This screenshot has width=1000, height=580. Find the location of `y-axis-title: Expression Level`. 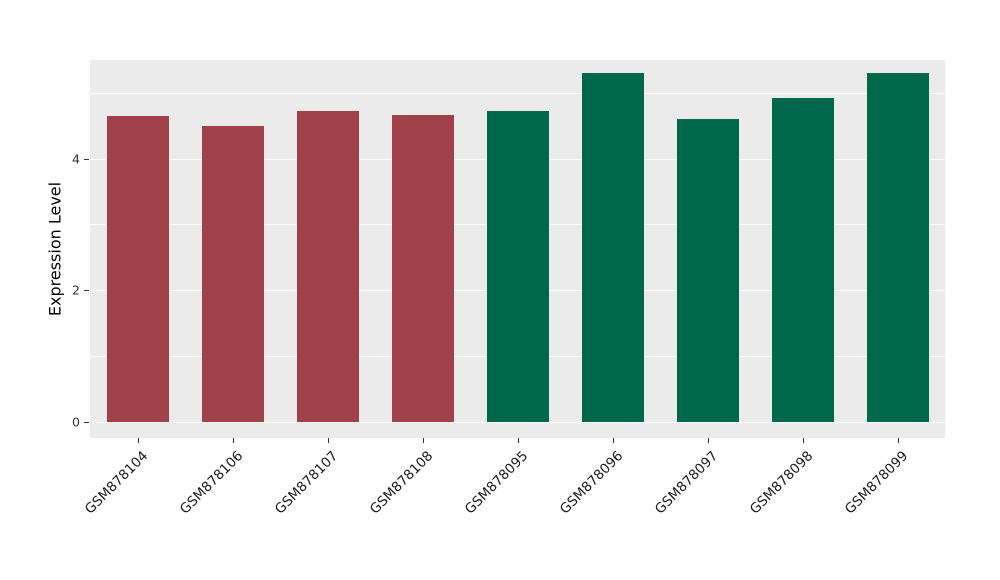

y-axis-title: Expression Level is located at coordinates (55, 249).